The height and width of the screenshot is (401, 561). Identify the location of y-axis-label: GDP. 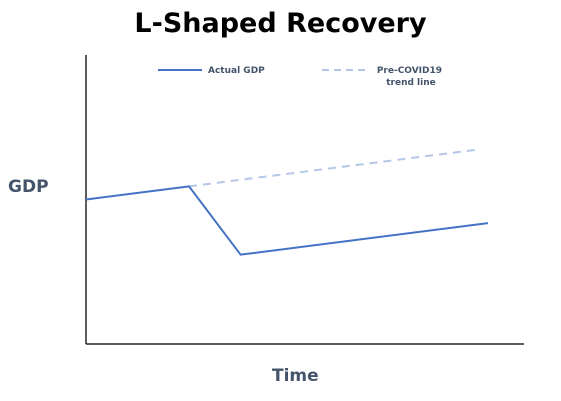
(28, 187).